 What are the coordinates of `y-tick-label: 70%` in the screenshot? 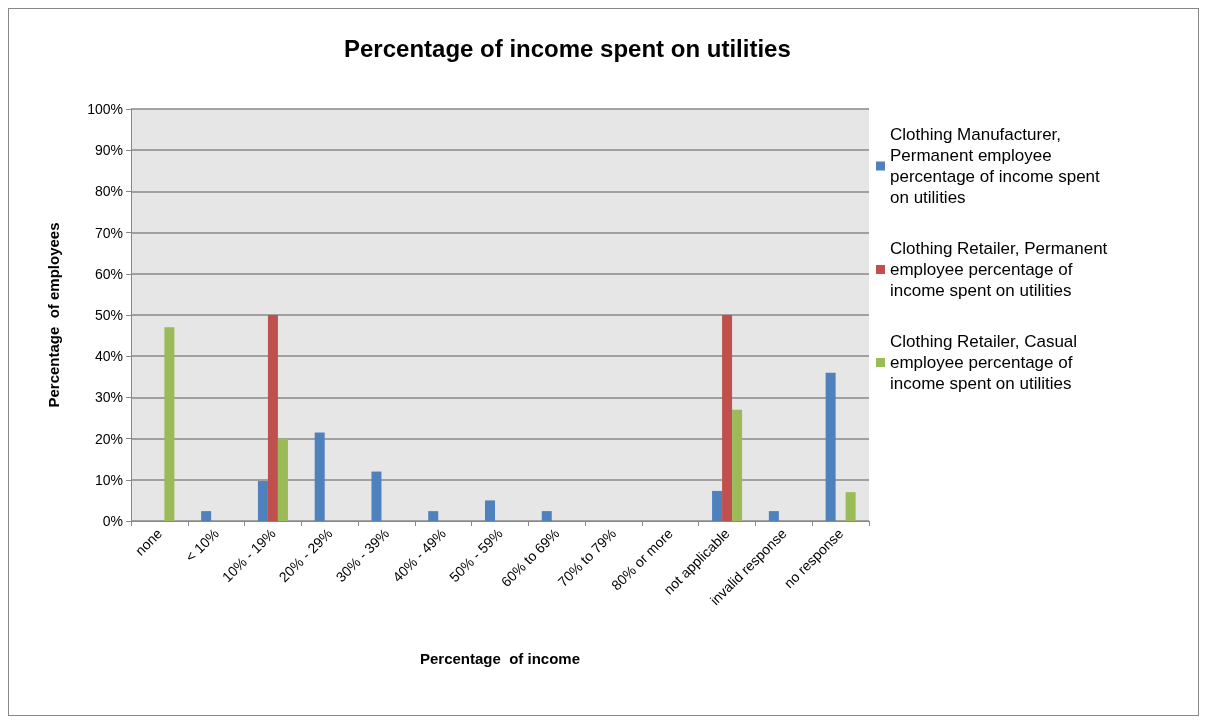 It's located at (108, 232).